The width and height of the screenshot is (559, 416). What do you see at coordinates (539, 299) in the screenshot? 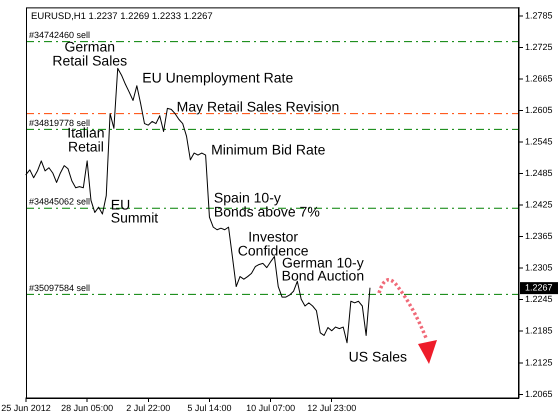
I see `y-tick-label: 1.2245` at bounding box center [539, 299].